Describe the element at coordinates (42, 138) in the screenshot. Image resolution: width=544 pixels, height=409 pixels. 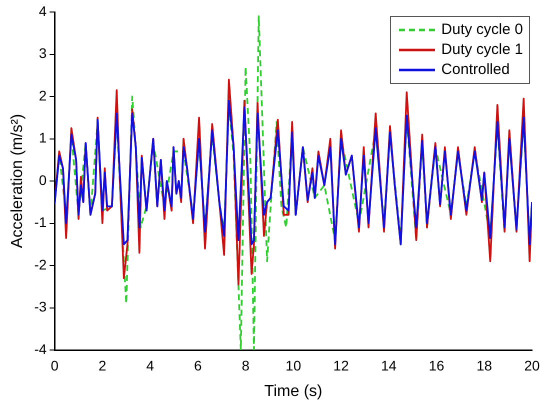
I see `y-tick-label: 1` at that location.